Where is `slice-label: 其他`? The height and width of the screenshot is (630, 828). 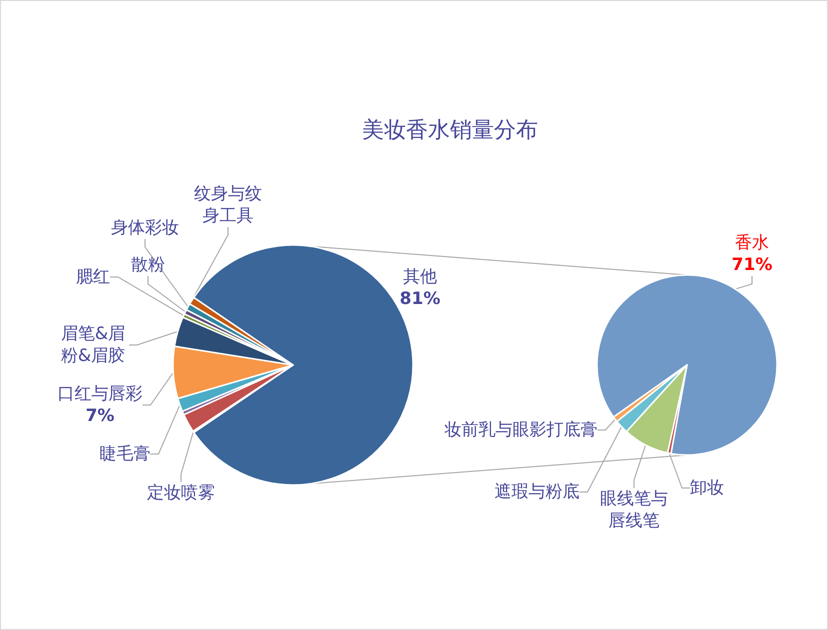
slice-label: 其他 is located at coordinates (420, 277).